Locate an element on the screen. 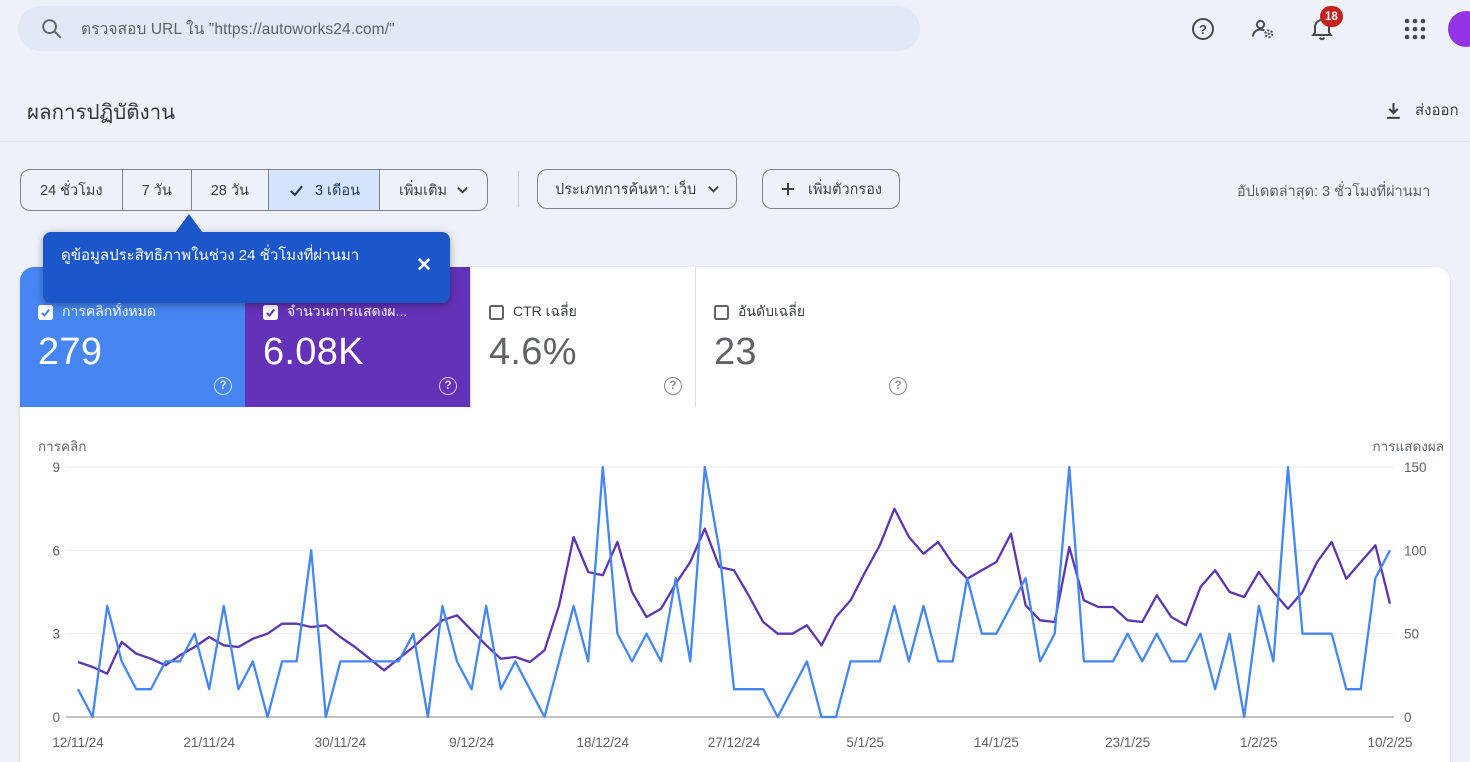 This screenshot has height=762, width=1470. export-label: ส่งออก is located at coordinates (1437, 110).